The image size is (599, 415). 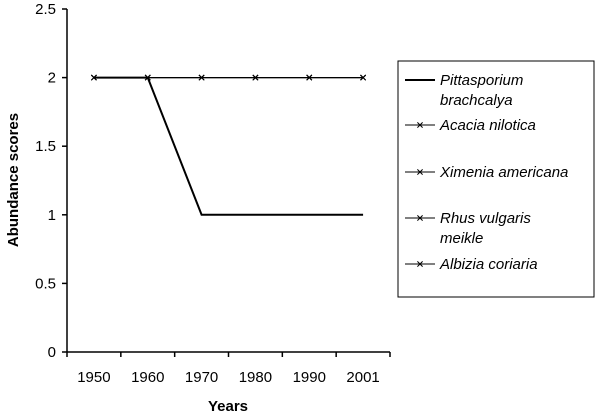 I want to click on legend-item: Pittasporium brachcalya, so click(x=464, y=90).